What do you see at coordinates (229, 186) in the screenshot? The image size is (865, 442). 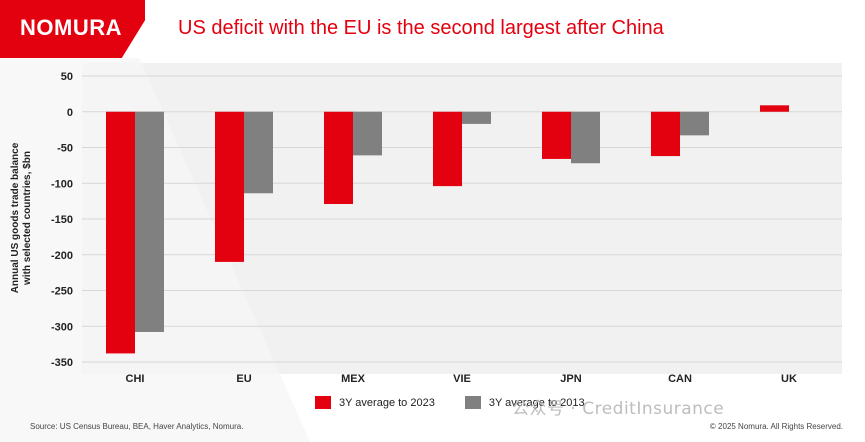 I see `bar-eu-series1` at bounding box center [229, 186].